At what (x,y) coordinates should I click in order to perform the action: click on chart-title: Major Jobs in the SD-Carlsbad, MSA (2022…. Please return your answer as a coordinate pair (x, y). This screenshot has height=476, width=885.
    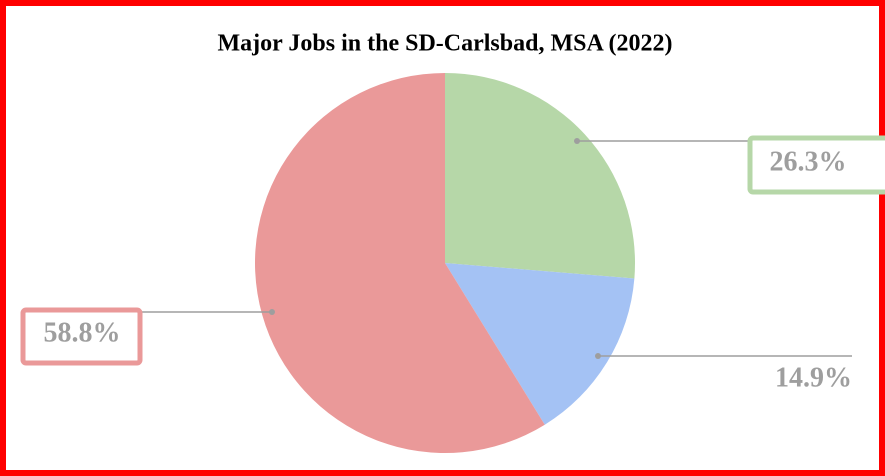
    Looking at the image, I should click on (445, 44).